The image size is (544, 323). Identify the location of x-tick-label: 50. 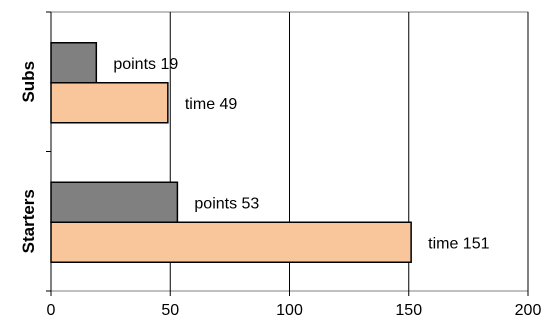
(170, 310).